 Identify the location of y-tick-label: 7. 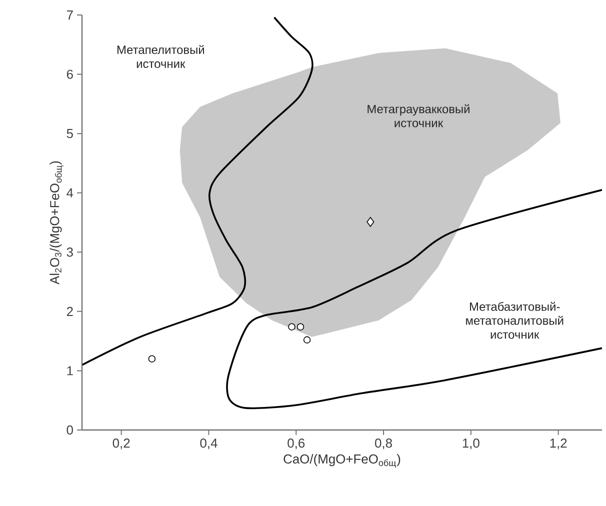
(69, 15).